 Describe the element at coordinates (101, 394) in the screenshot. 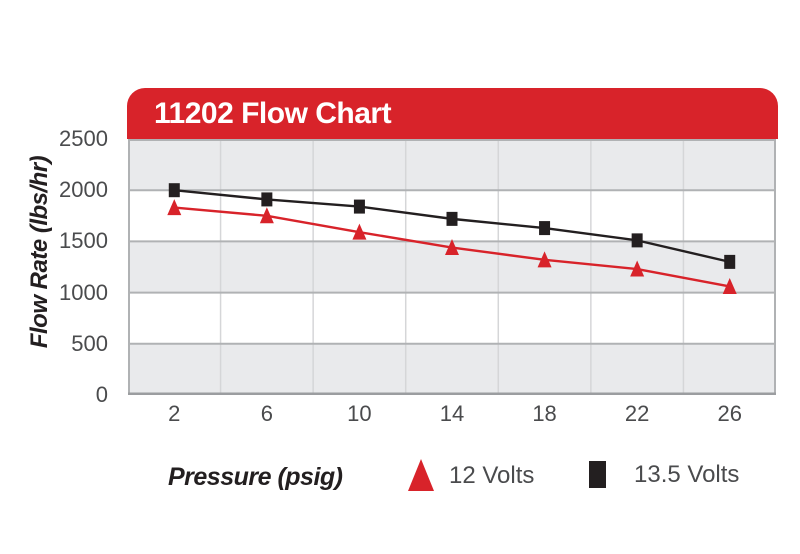

I see `y-tick-label: 0` at that location.